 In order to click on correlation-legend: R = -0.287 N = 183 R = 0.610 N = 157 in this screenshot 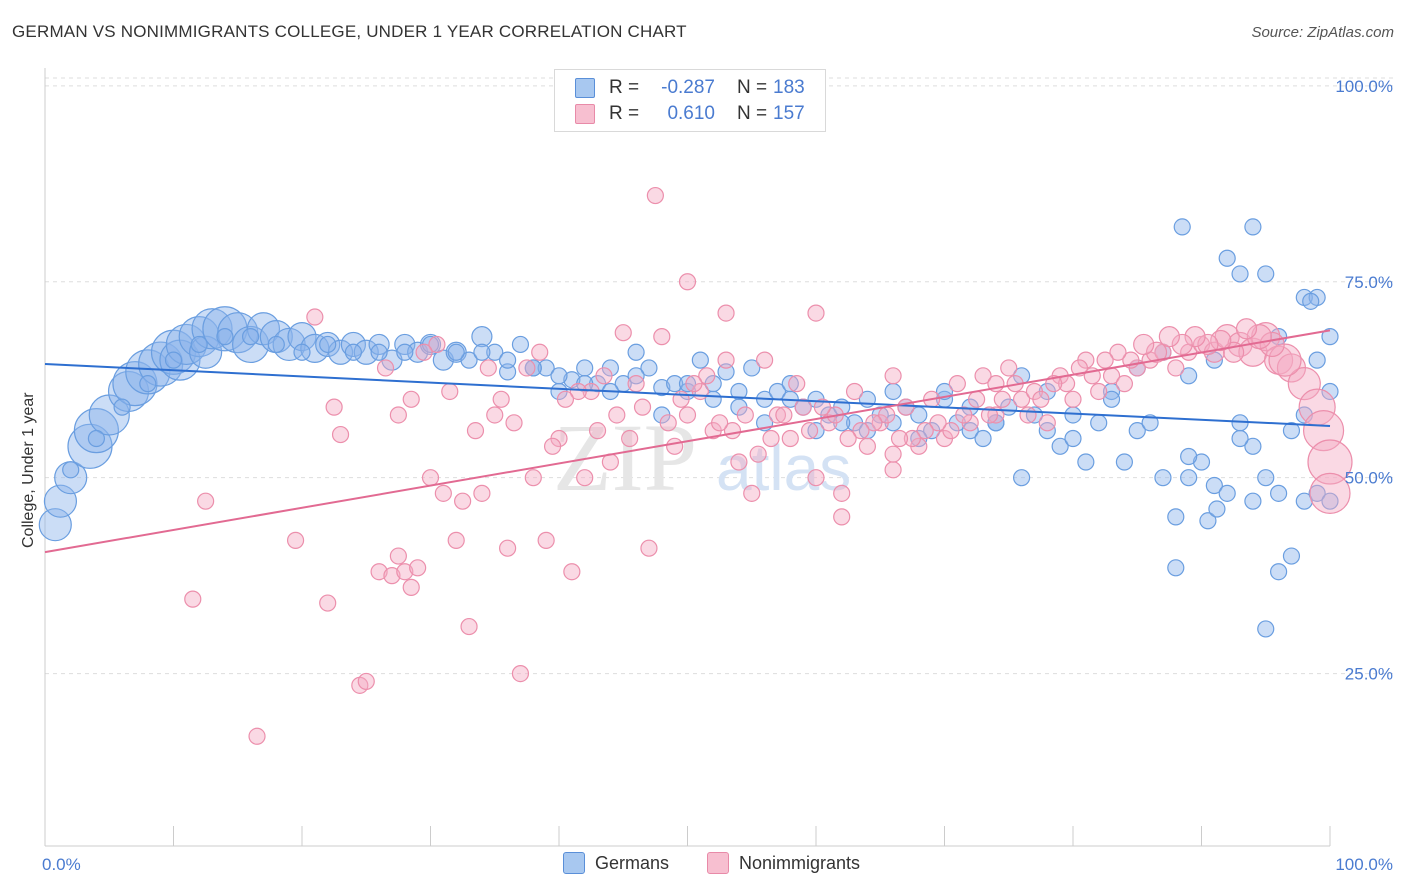, I will do `click(690, 100)`.